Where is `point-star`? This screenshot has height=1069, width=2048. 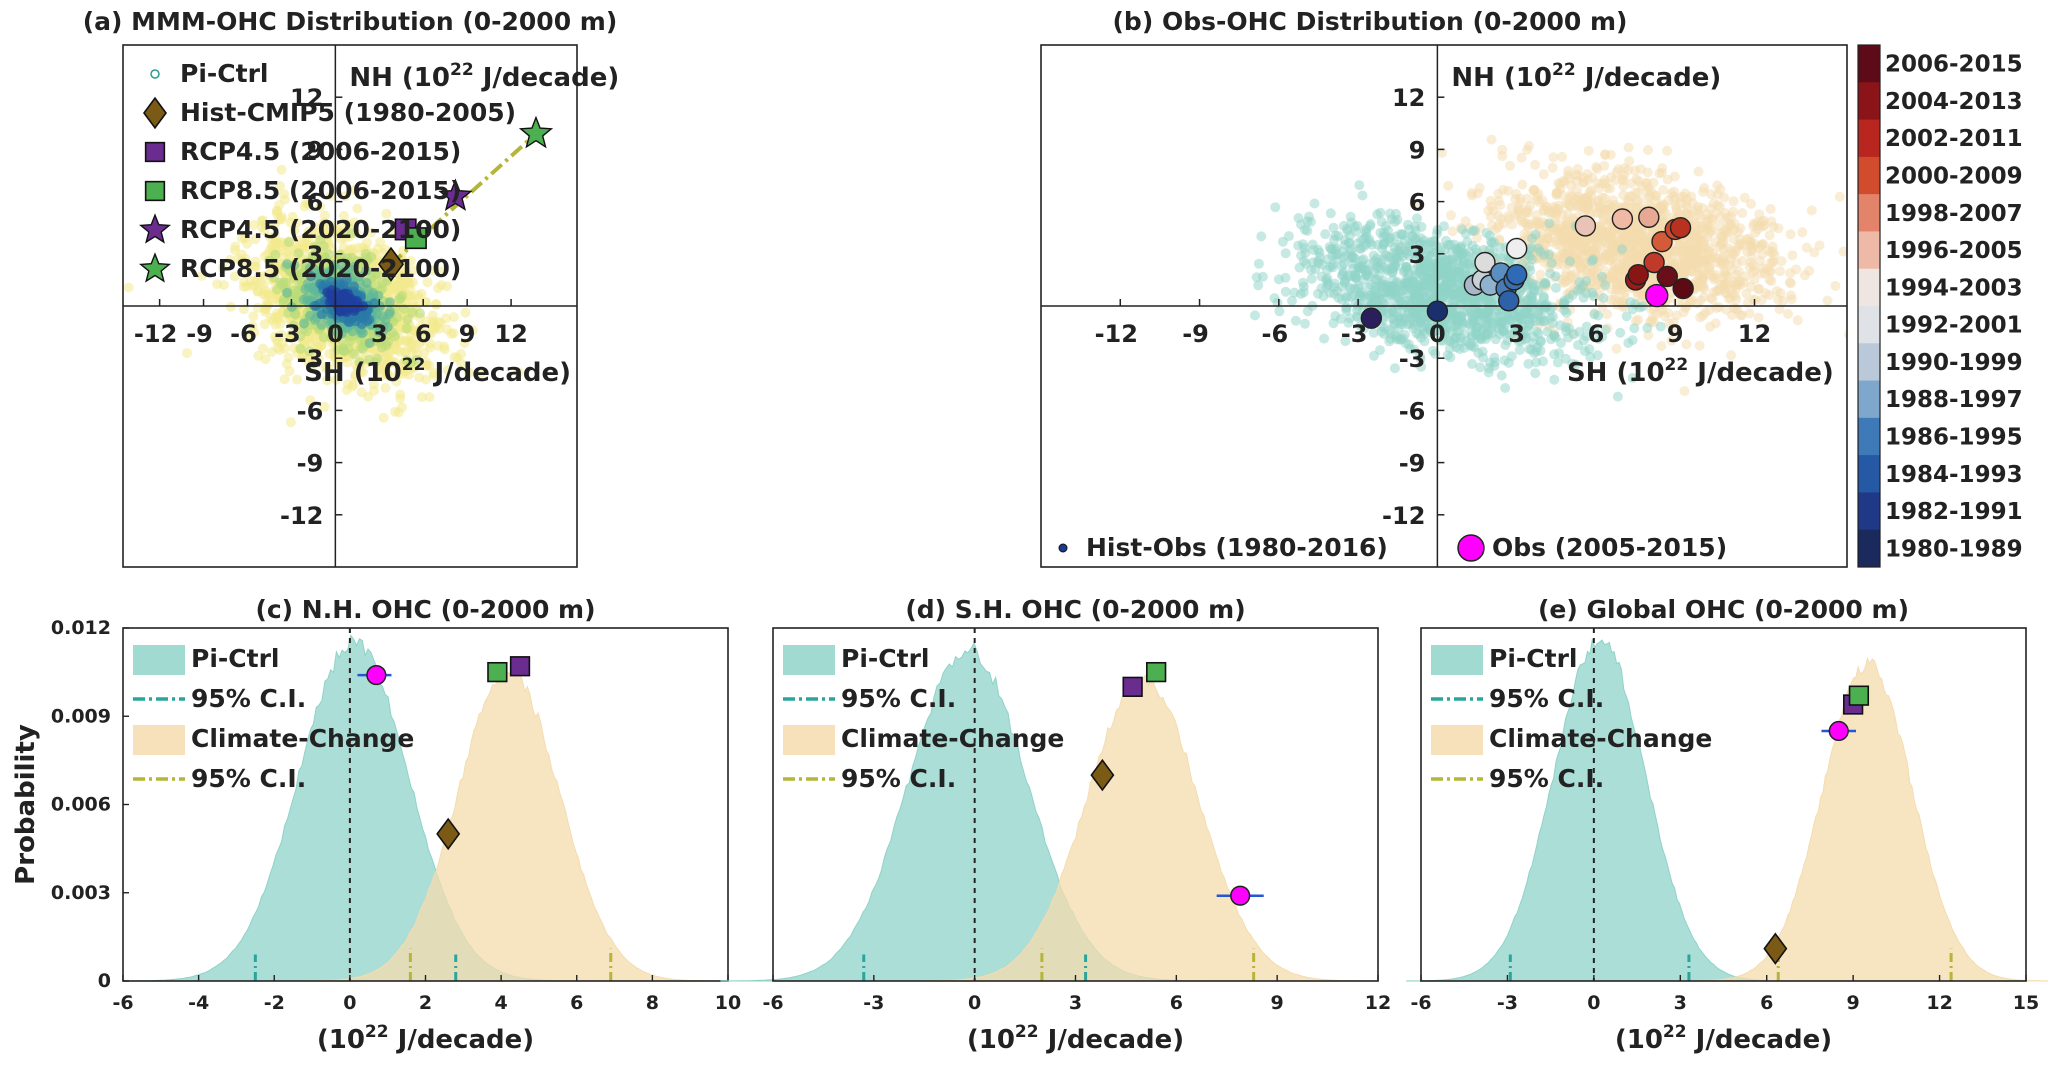 point-star is located at coordinates (536, 132).